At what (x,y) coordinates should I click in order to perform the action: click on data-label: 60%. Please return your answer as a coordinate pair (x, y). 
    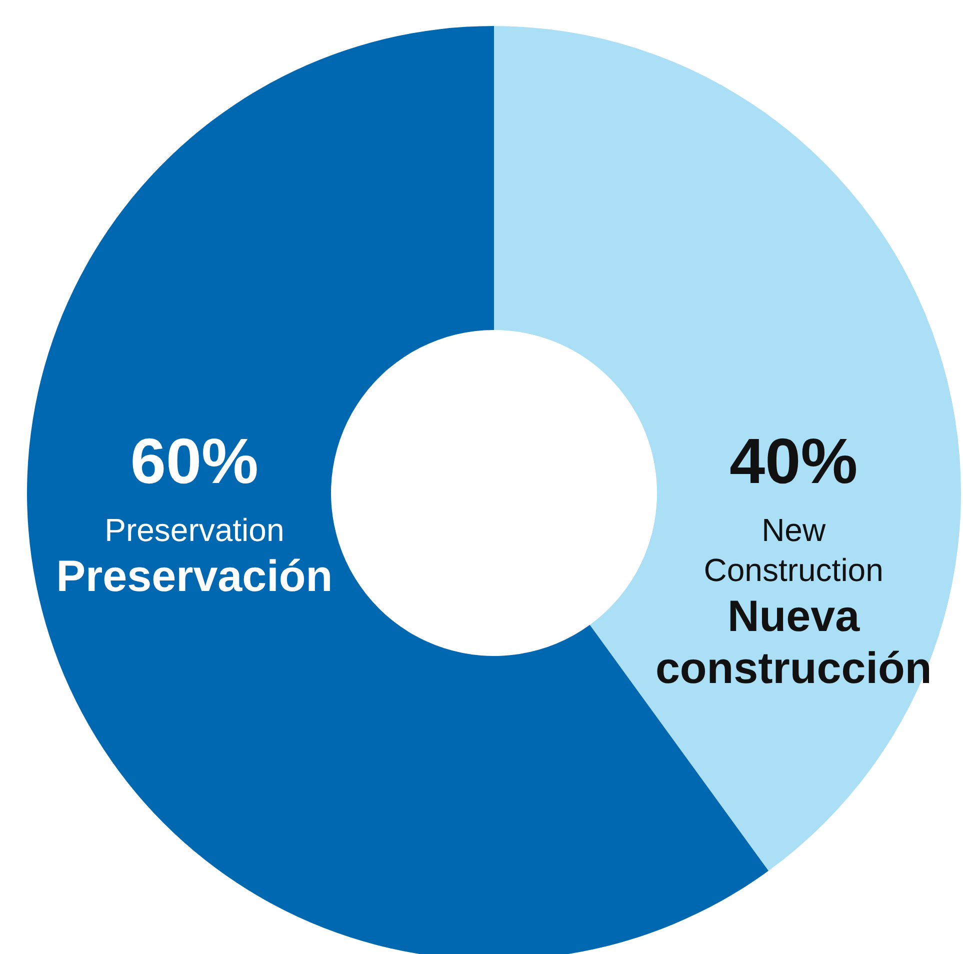
    Looking at the image, I should click on (194, 461).